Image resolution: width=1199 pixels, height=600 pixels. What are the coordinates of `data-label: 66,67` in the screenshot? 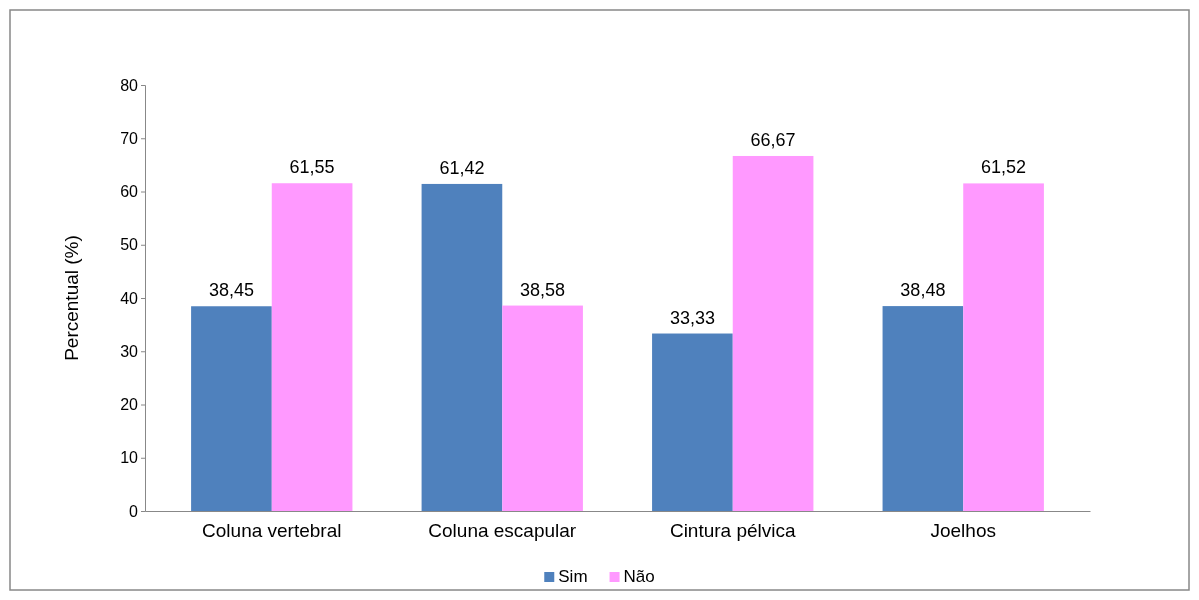 It's located at (773, 139).